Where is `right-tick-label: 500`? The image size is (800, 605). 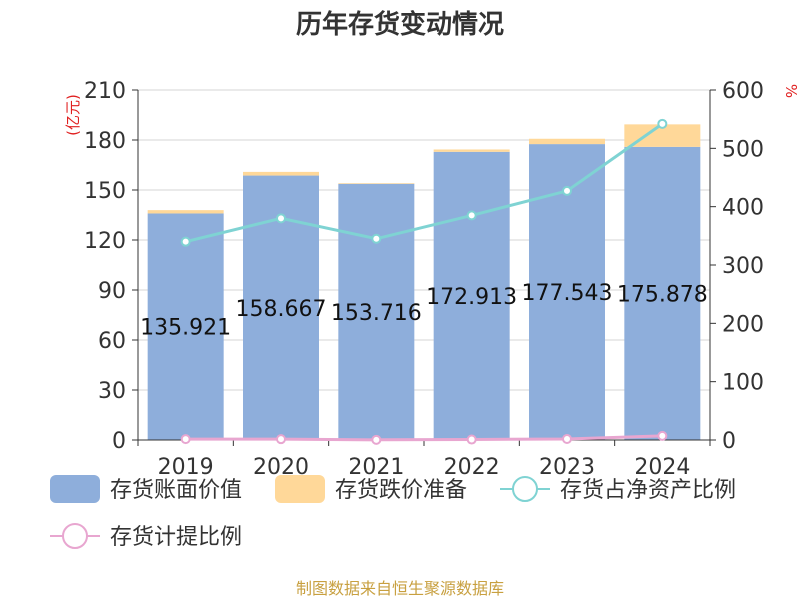
right-tick-label: 500 is located at coordinates (743, 149).